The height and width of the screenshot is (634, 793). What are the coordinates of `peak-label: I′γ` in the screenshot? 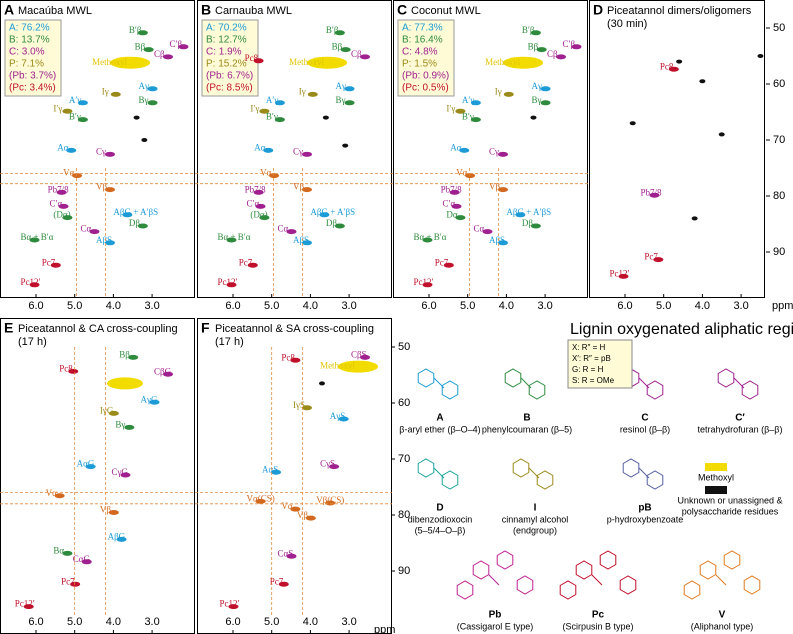 It's located at (254, 108).